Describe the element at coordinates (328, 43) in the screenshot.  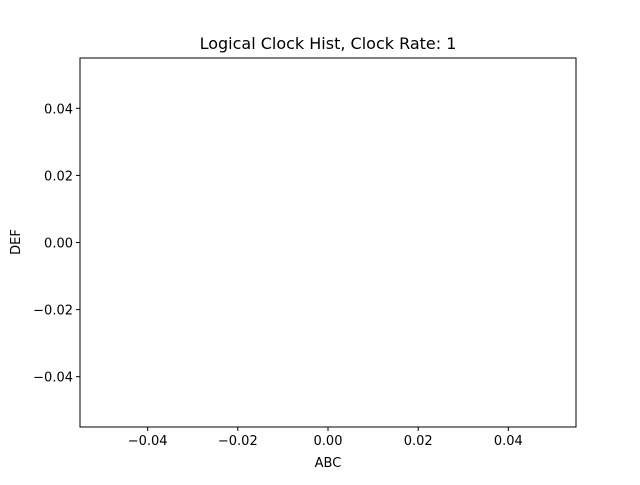
I see `chart-title: Logical Clock Hist, Clock Rate: 1` at that location.